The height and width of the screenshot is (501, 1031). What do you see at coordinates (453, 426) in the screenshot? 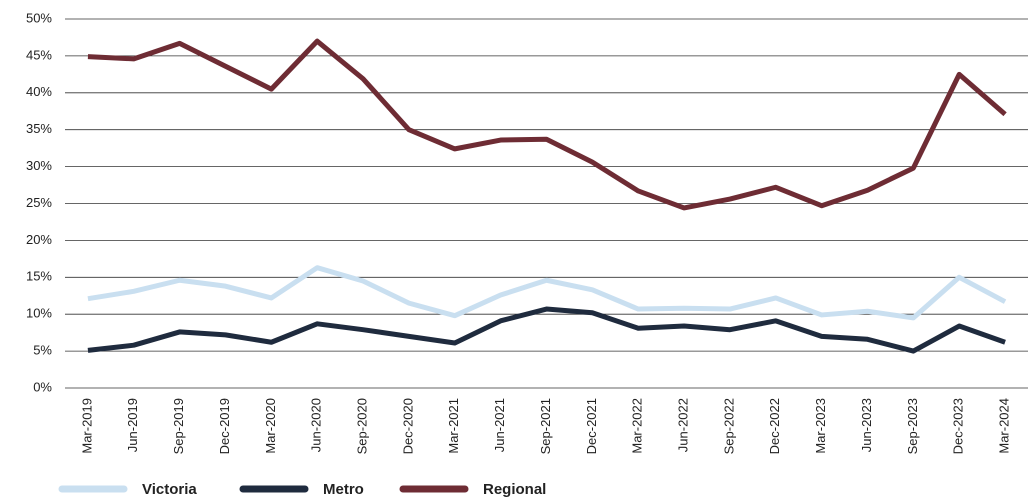
I see `x-tick-label: Mar-2021` at bounding box center [453, 426].